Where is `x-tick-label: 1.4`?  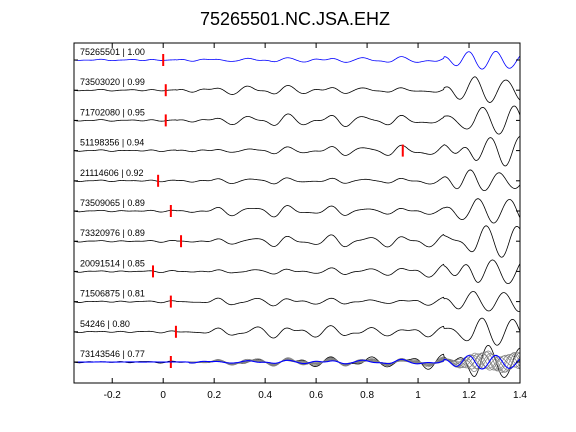
x-tick-label: 1.4 is located at coordinates (520, 395).